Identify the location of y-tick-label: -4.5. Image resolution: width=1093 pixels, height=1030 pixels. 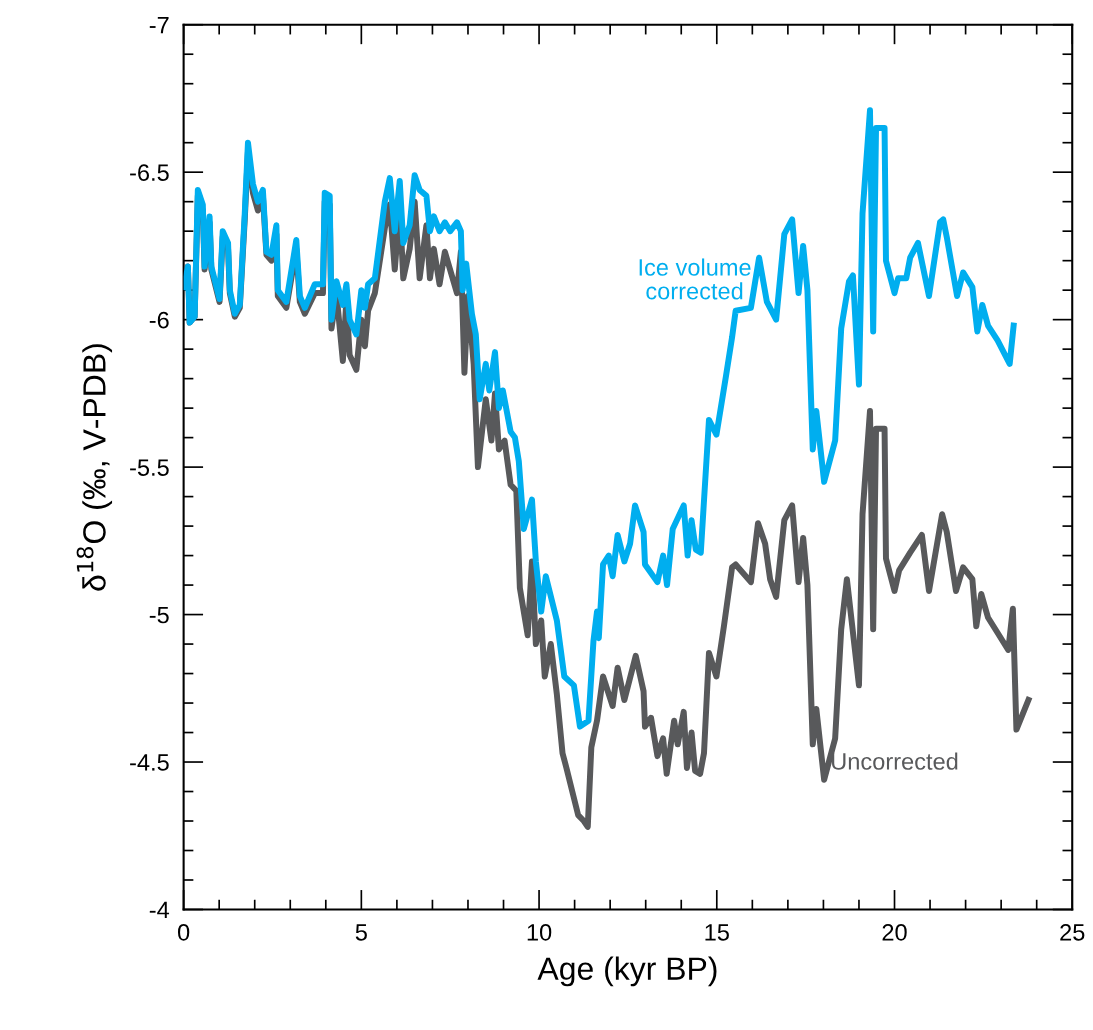
(149, 762).